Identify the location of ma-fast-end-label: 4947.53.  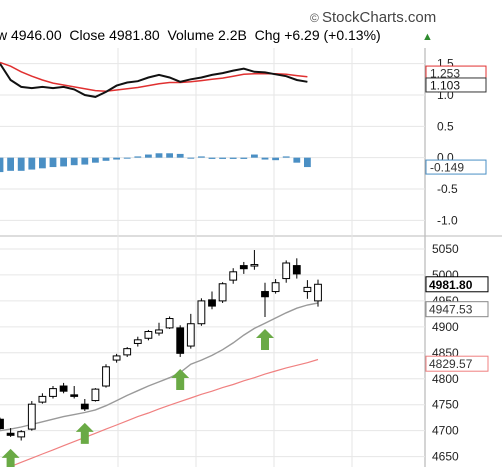
(451, 310).